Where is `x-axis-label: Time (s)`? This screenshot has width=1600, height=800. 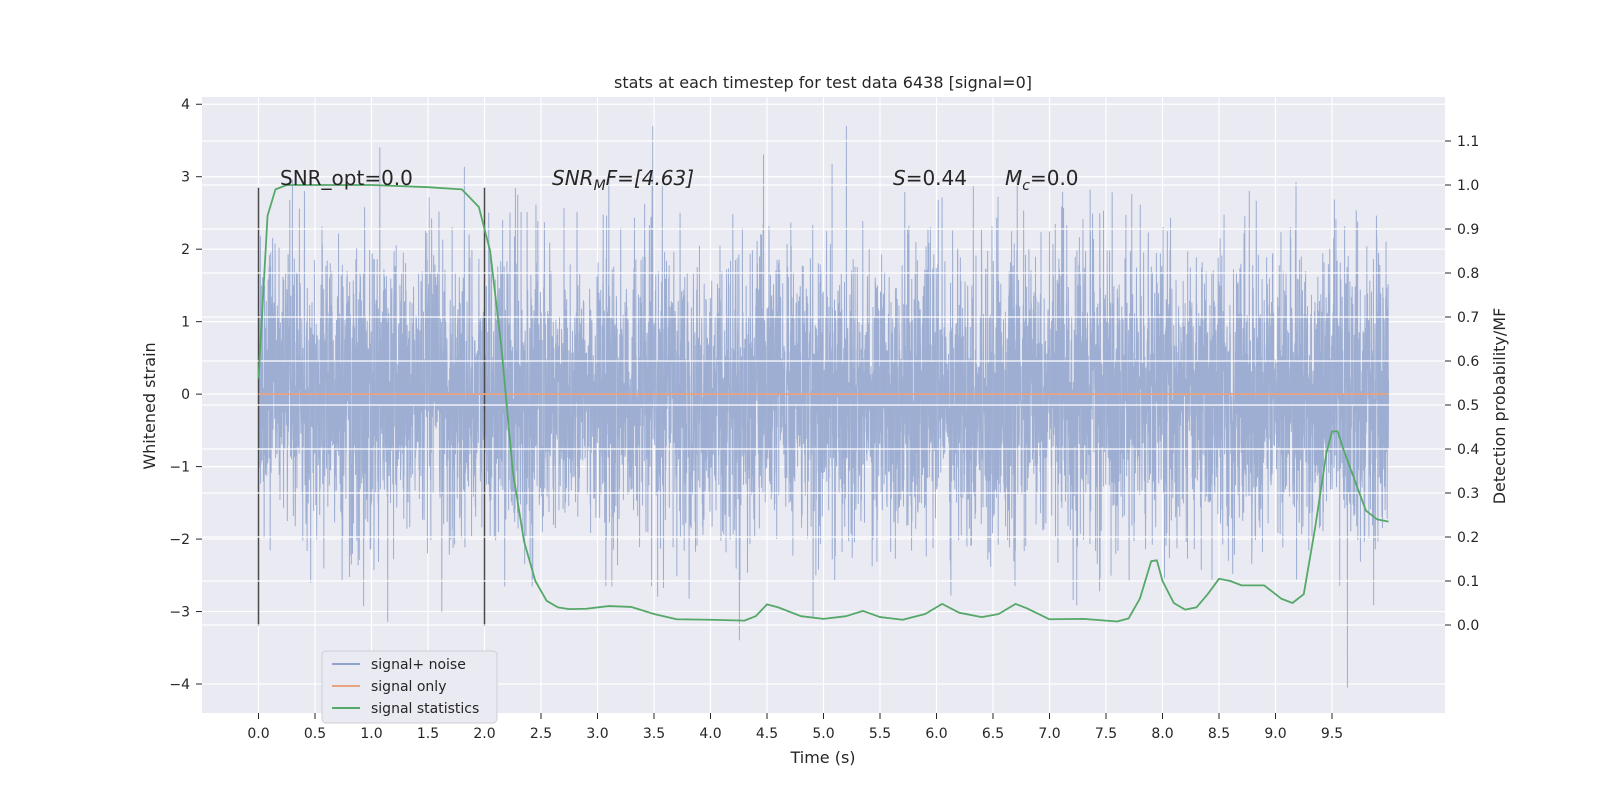 x-axis-label: Time (s) is located at coordinates (822, 757).